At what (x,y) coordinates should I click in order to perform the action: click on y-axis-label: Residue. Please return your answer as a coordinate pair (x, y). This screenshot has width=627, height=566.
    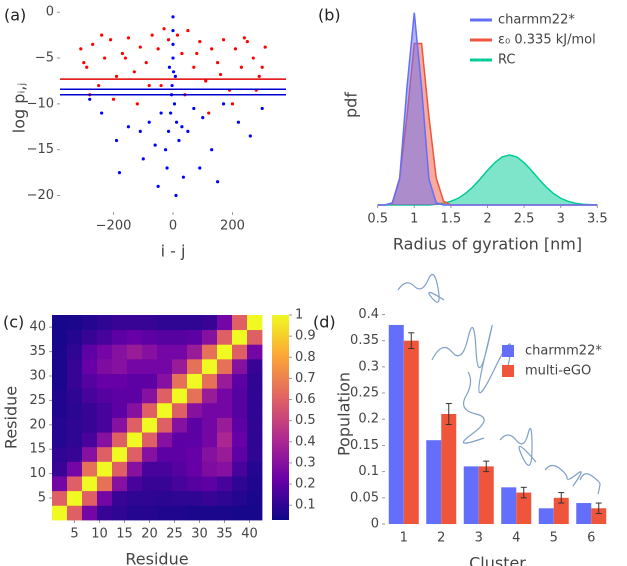
    Looking at the image, I should click on (11, 417).